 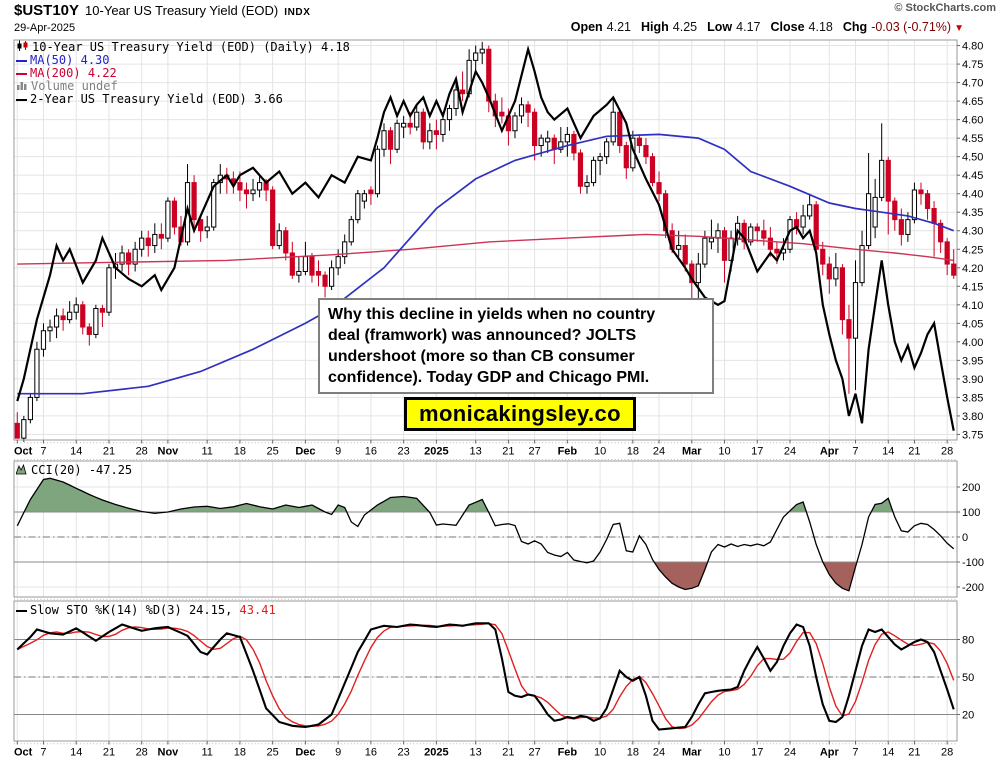 What do you see at coordinates (56, 470) in the screenshot?
I see `cci-legend-label: CCI(20)` at bounding box center [56, 470].